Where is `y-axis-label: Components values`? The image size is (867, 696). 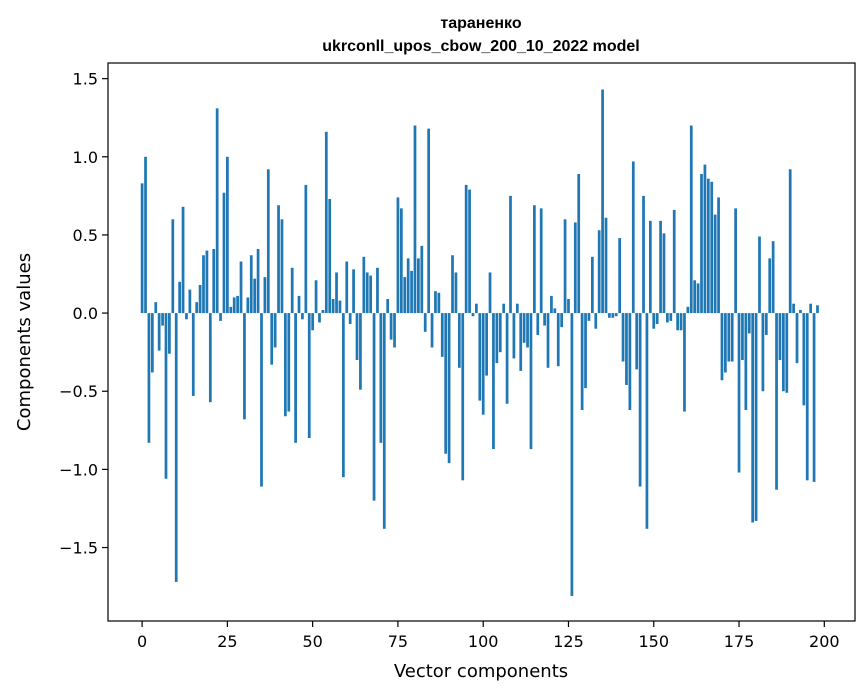 y-axis-label: Components values is located at coordinates (24, 342).